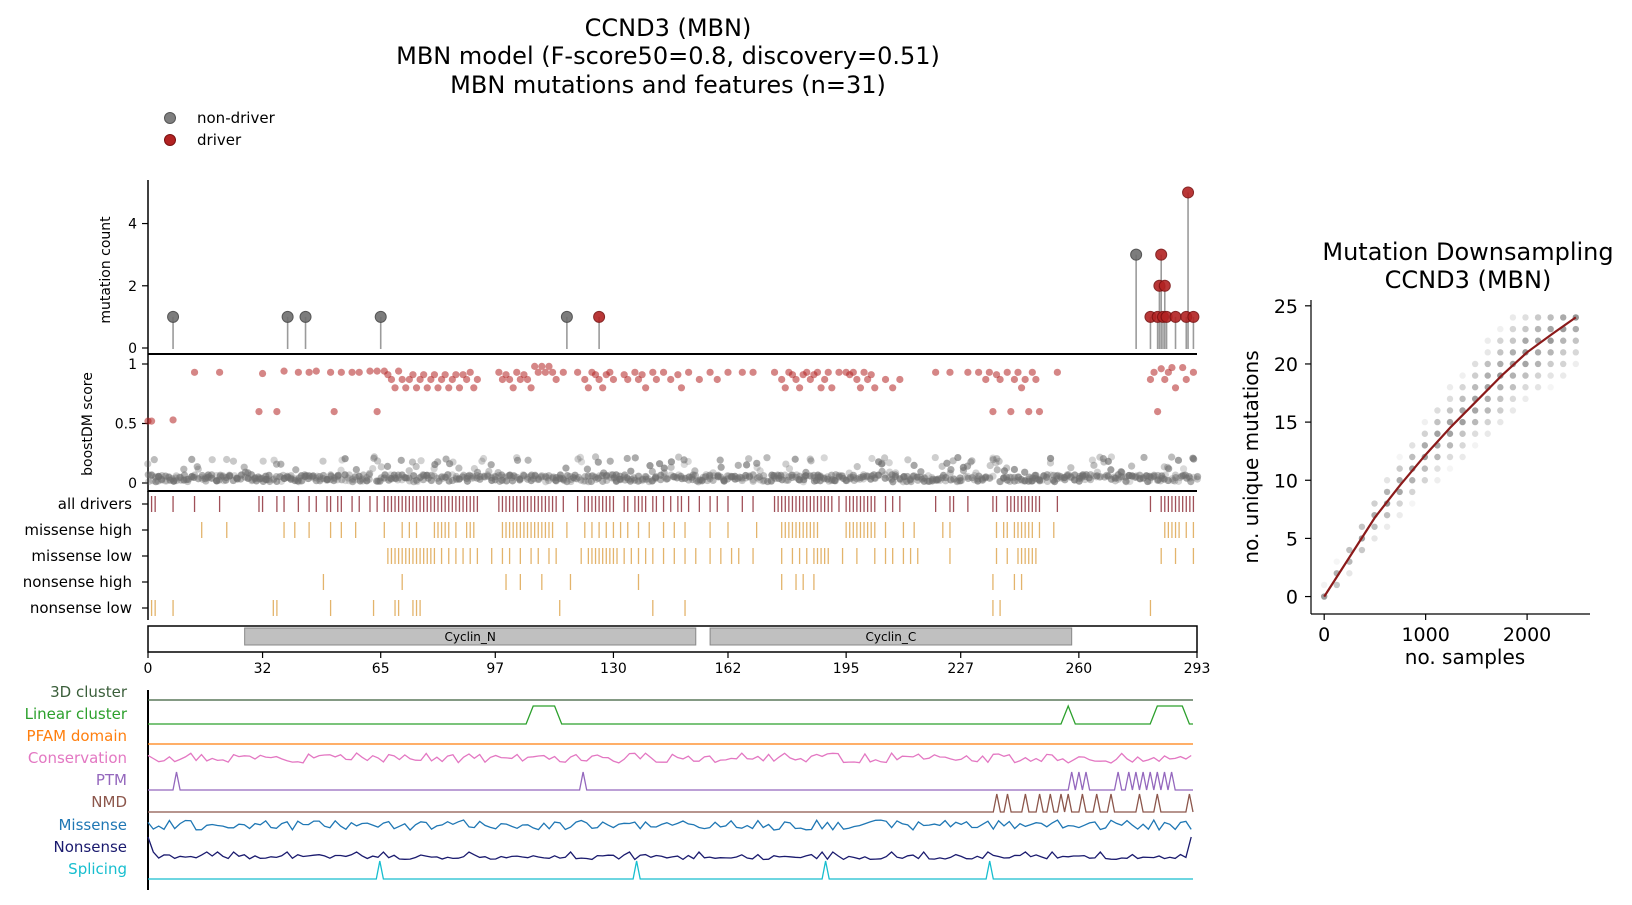 This screenshot has height=905, width=1632. Describe the element at coordinates (566, 316) in the screenshot. I see `lollipop-nondriver-point` at that location.